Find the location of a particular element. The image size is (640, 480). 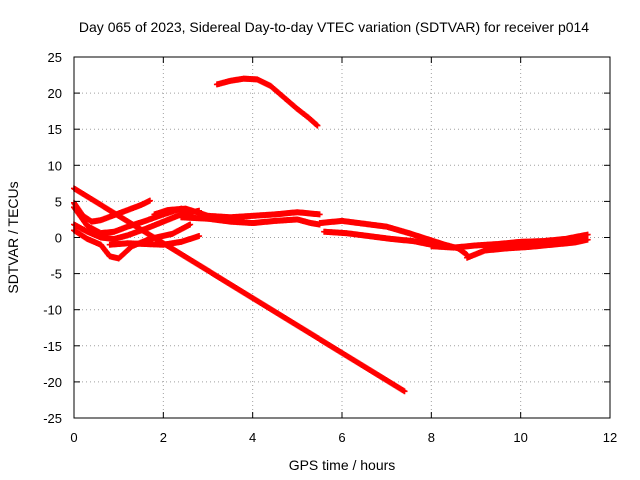

series-arc-g is located at coordinates (250, 221).